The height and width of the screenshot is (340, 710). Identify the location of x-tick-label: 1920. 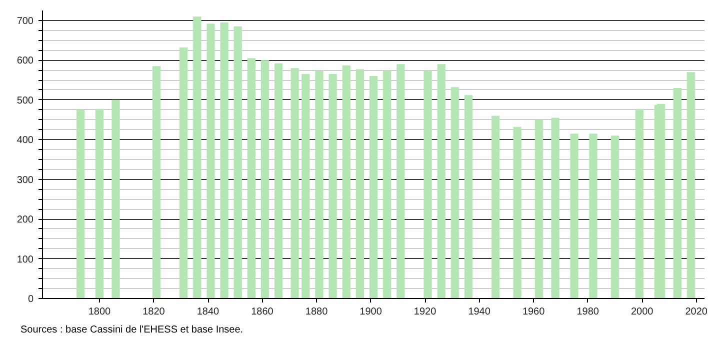
(425, 312).